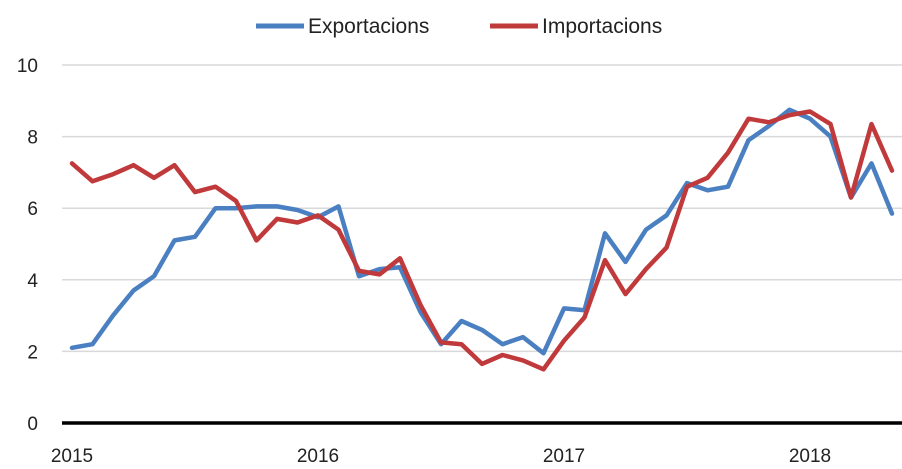 The width and height of the screenshot is (902, 469). I want to click on y-tick-label: 10, so click(27, 66).